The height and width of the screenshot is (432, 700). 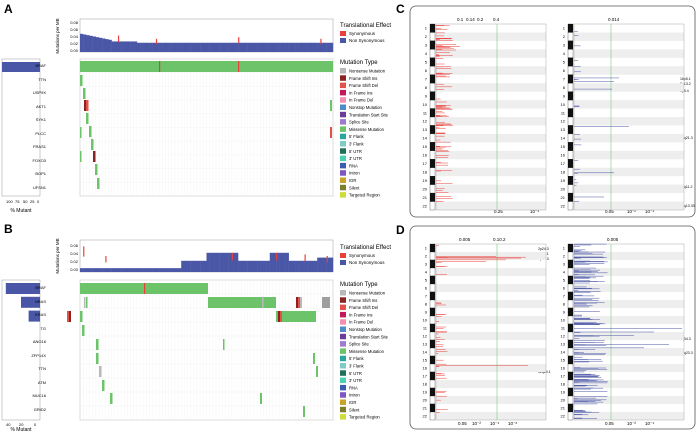 I want to click on panel-c-left-chrom-band, so click(x=491, y=138).